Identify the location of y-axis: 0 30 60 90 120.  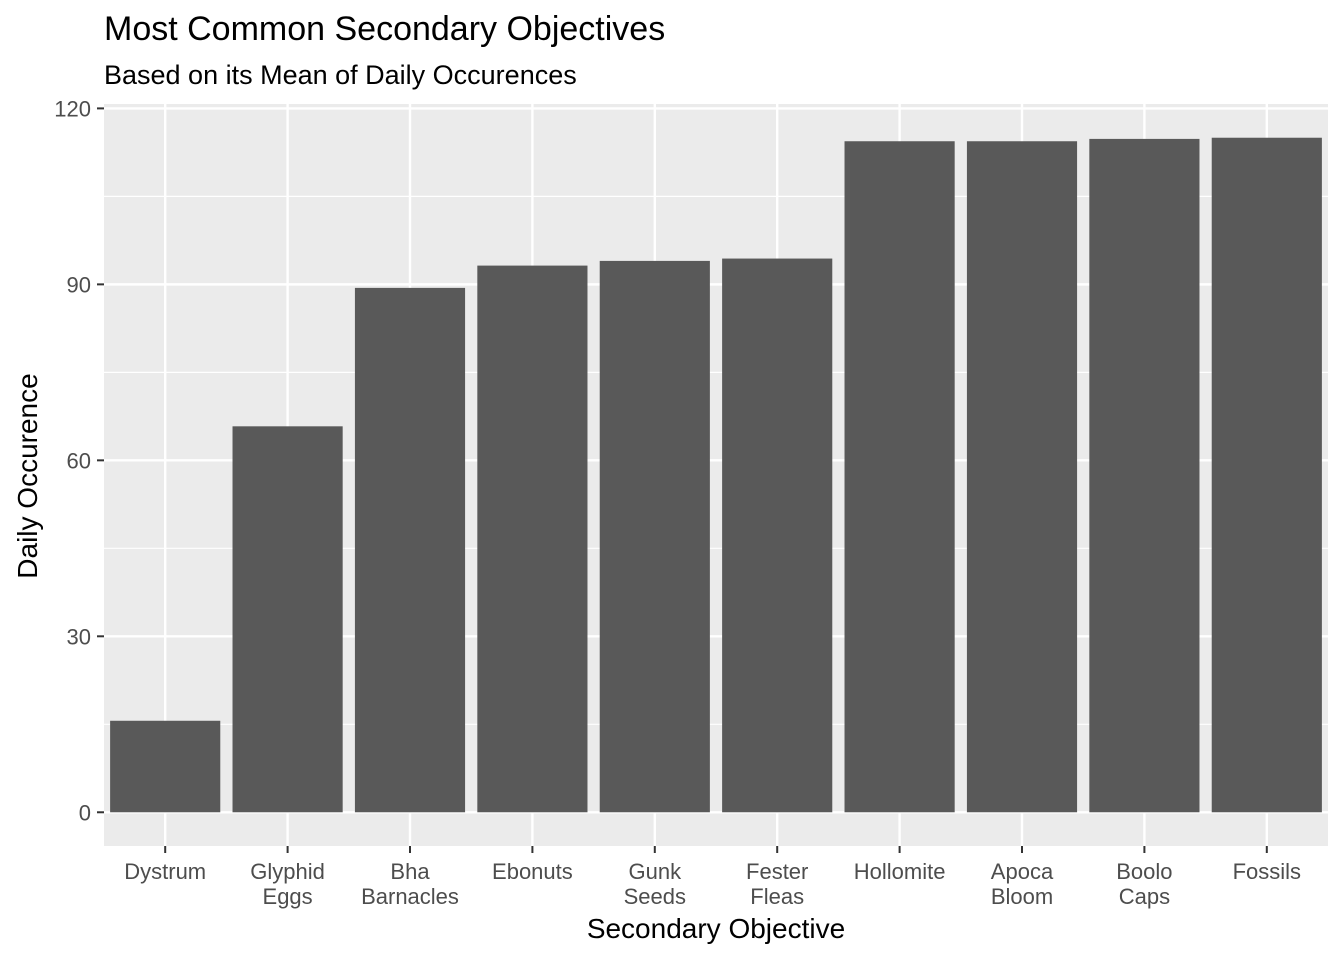
(79, 460).